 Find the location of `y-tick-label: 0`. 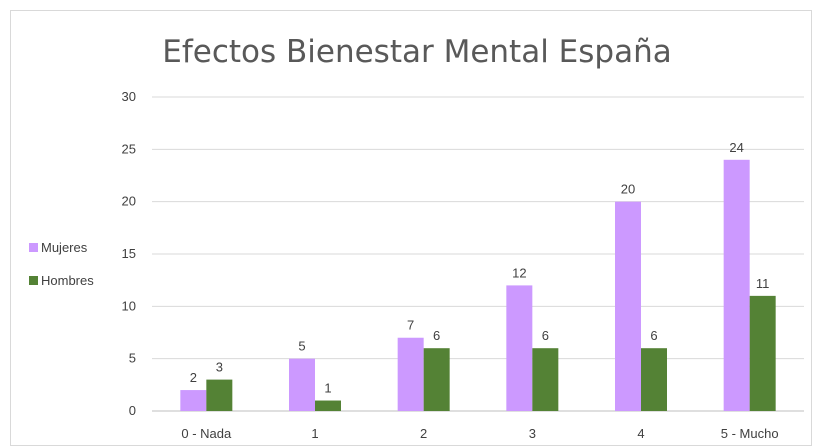

y-tick-label: 0 is located at coordinates (132, 410).